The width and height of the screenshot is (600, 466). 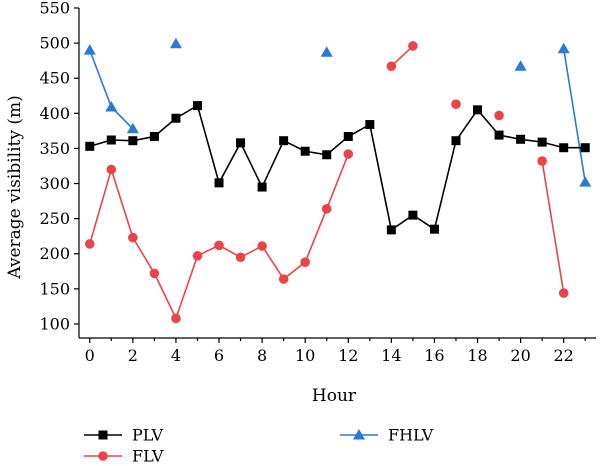 I want to click on x-tick-label: 6, so click(x=219, y=355).